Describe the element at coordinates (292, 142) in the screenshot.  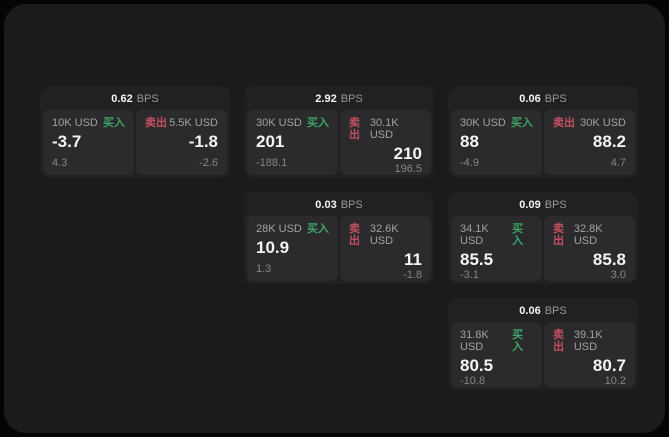
I see `buy-cell: 30K USD 买入 201 -188.1` at that location.